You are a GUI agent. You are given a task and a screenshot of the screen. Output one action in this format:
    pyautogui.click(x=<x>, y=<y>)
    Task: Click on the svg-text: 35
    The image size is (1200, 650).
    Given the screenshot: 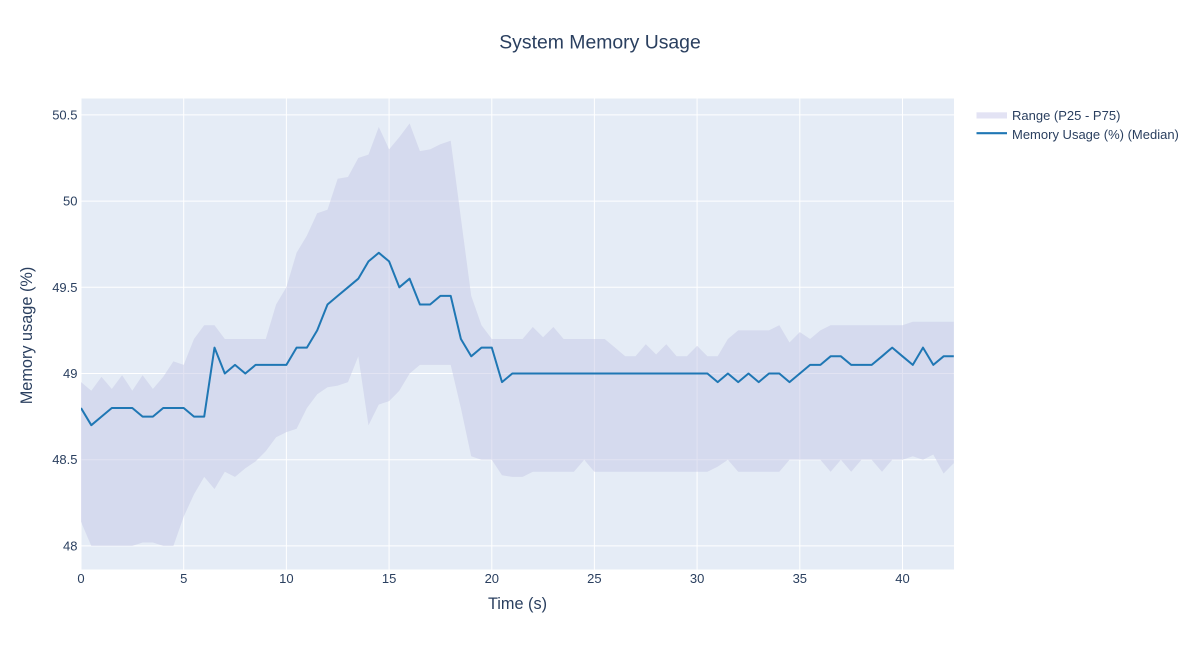 What is the action you would take?
    pyautogui.click(x=800, y=578)
    